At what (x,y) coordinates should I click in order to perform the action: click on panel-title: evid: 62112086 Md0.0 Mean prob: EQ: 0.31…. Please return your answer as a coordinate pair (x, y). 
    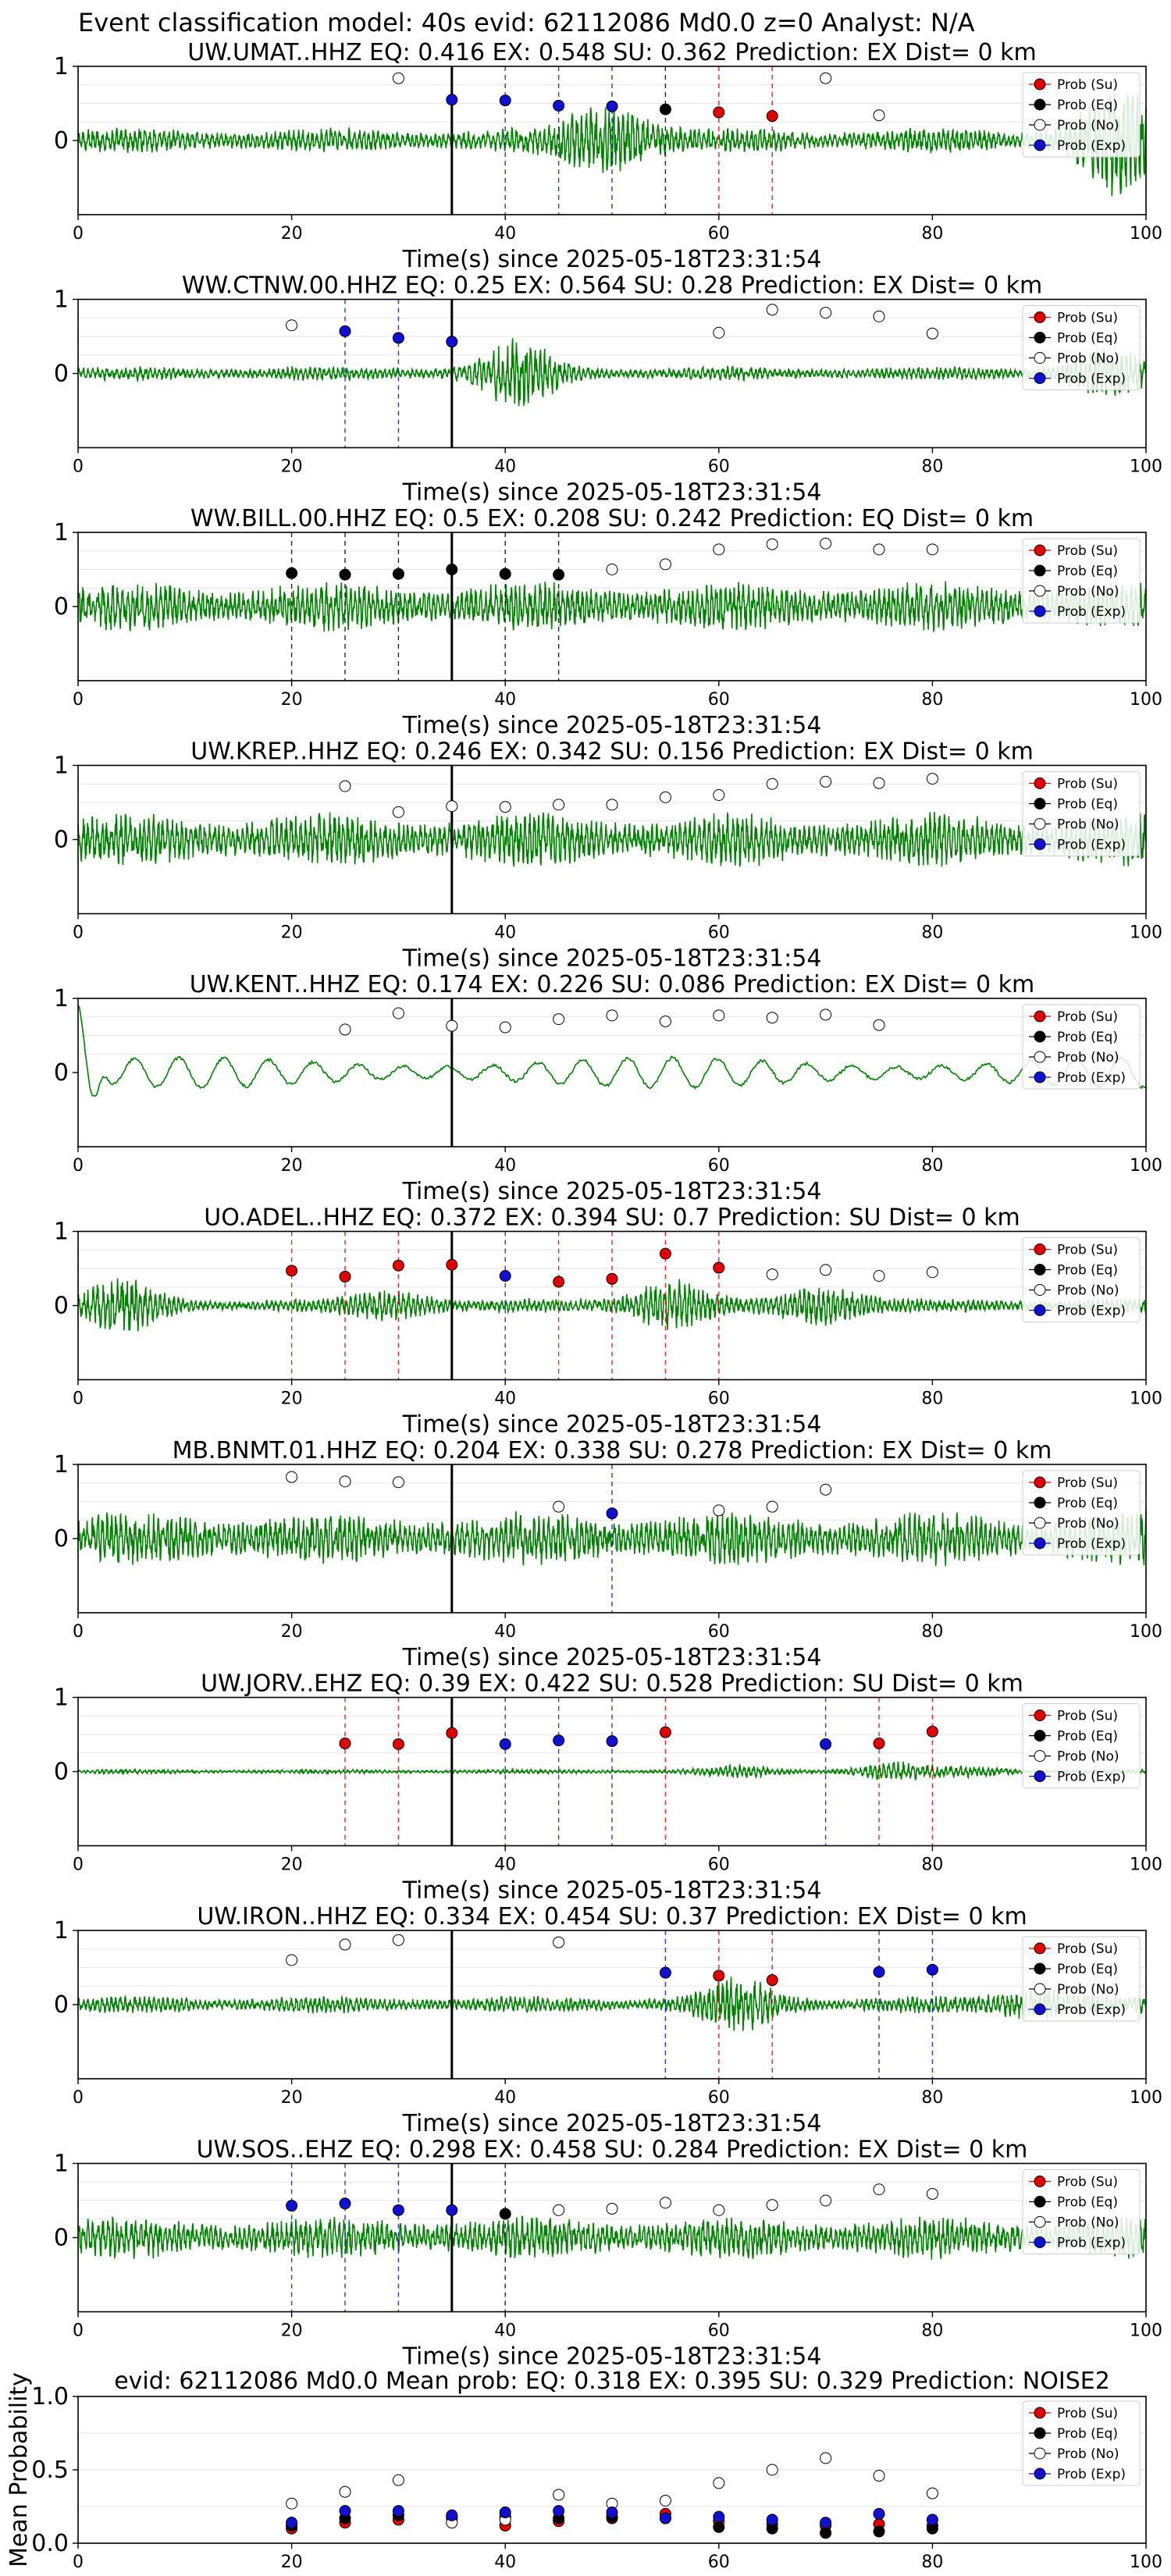
    Looking at the image, I should click on (612, 2381).